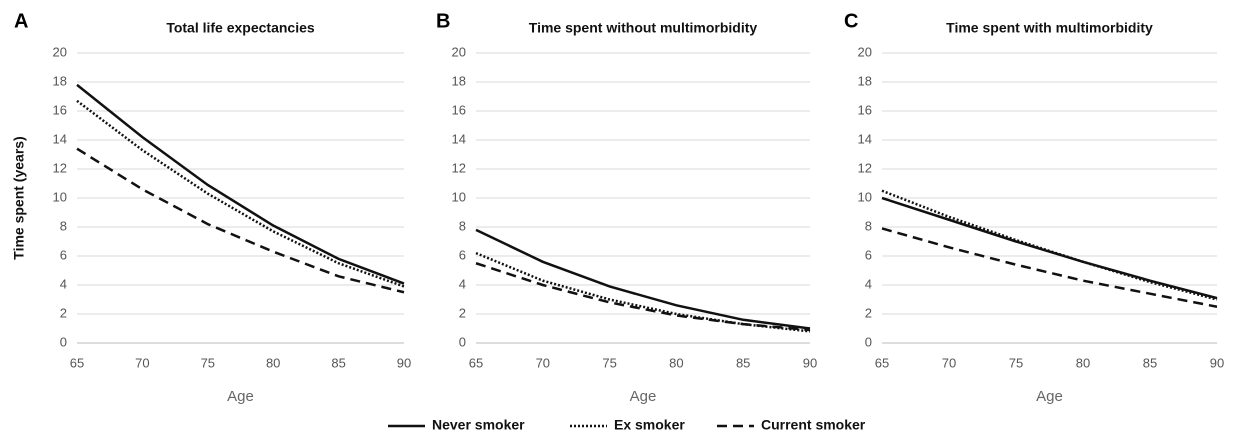 This screenshot has height=438, width=1233. What do you see at coordinates (851, 21) in the screenshot?
I see `panel-letter: C` at bounding box center [851, 21].